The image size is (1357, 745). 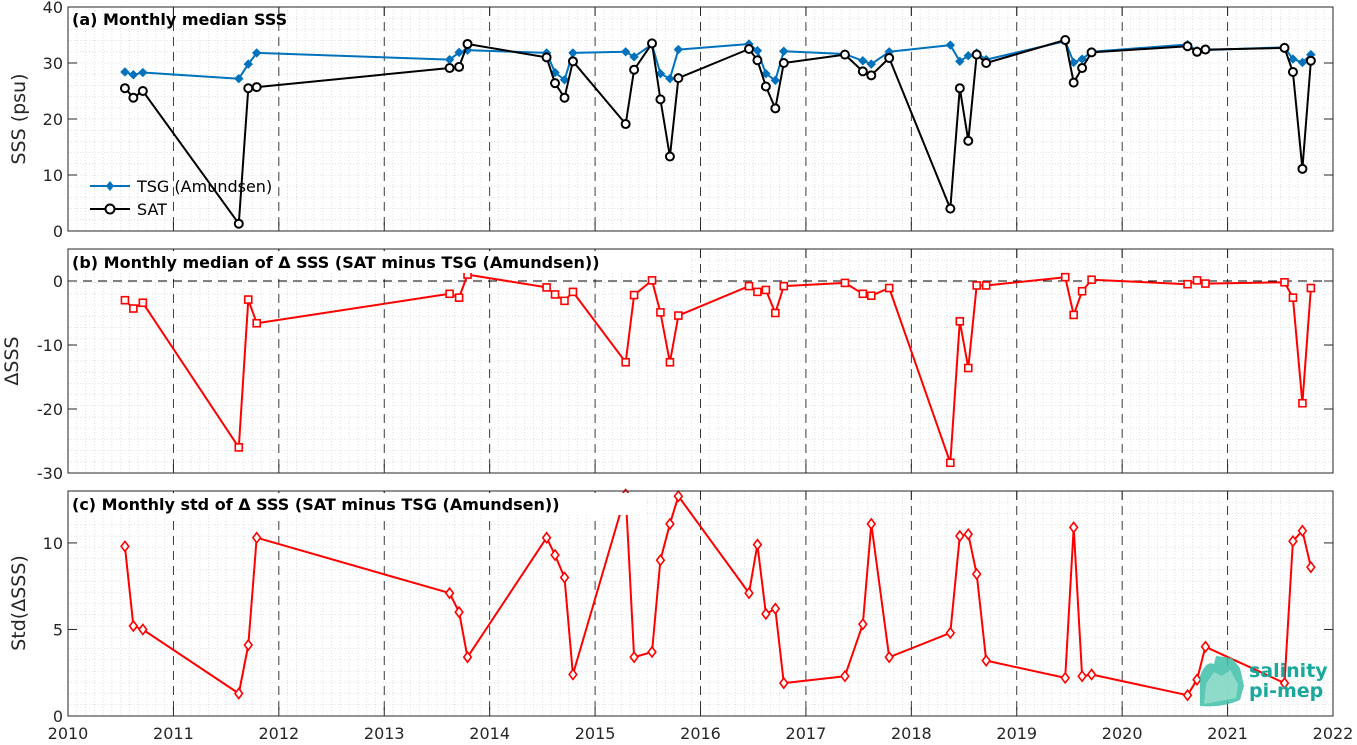 I want to click on x-tick-label: 2014, so click(x=489, y=733).